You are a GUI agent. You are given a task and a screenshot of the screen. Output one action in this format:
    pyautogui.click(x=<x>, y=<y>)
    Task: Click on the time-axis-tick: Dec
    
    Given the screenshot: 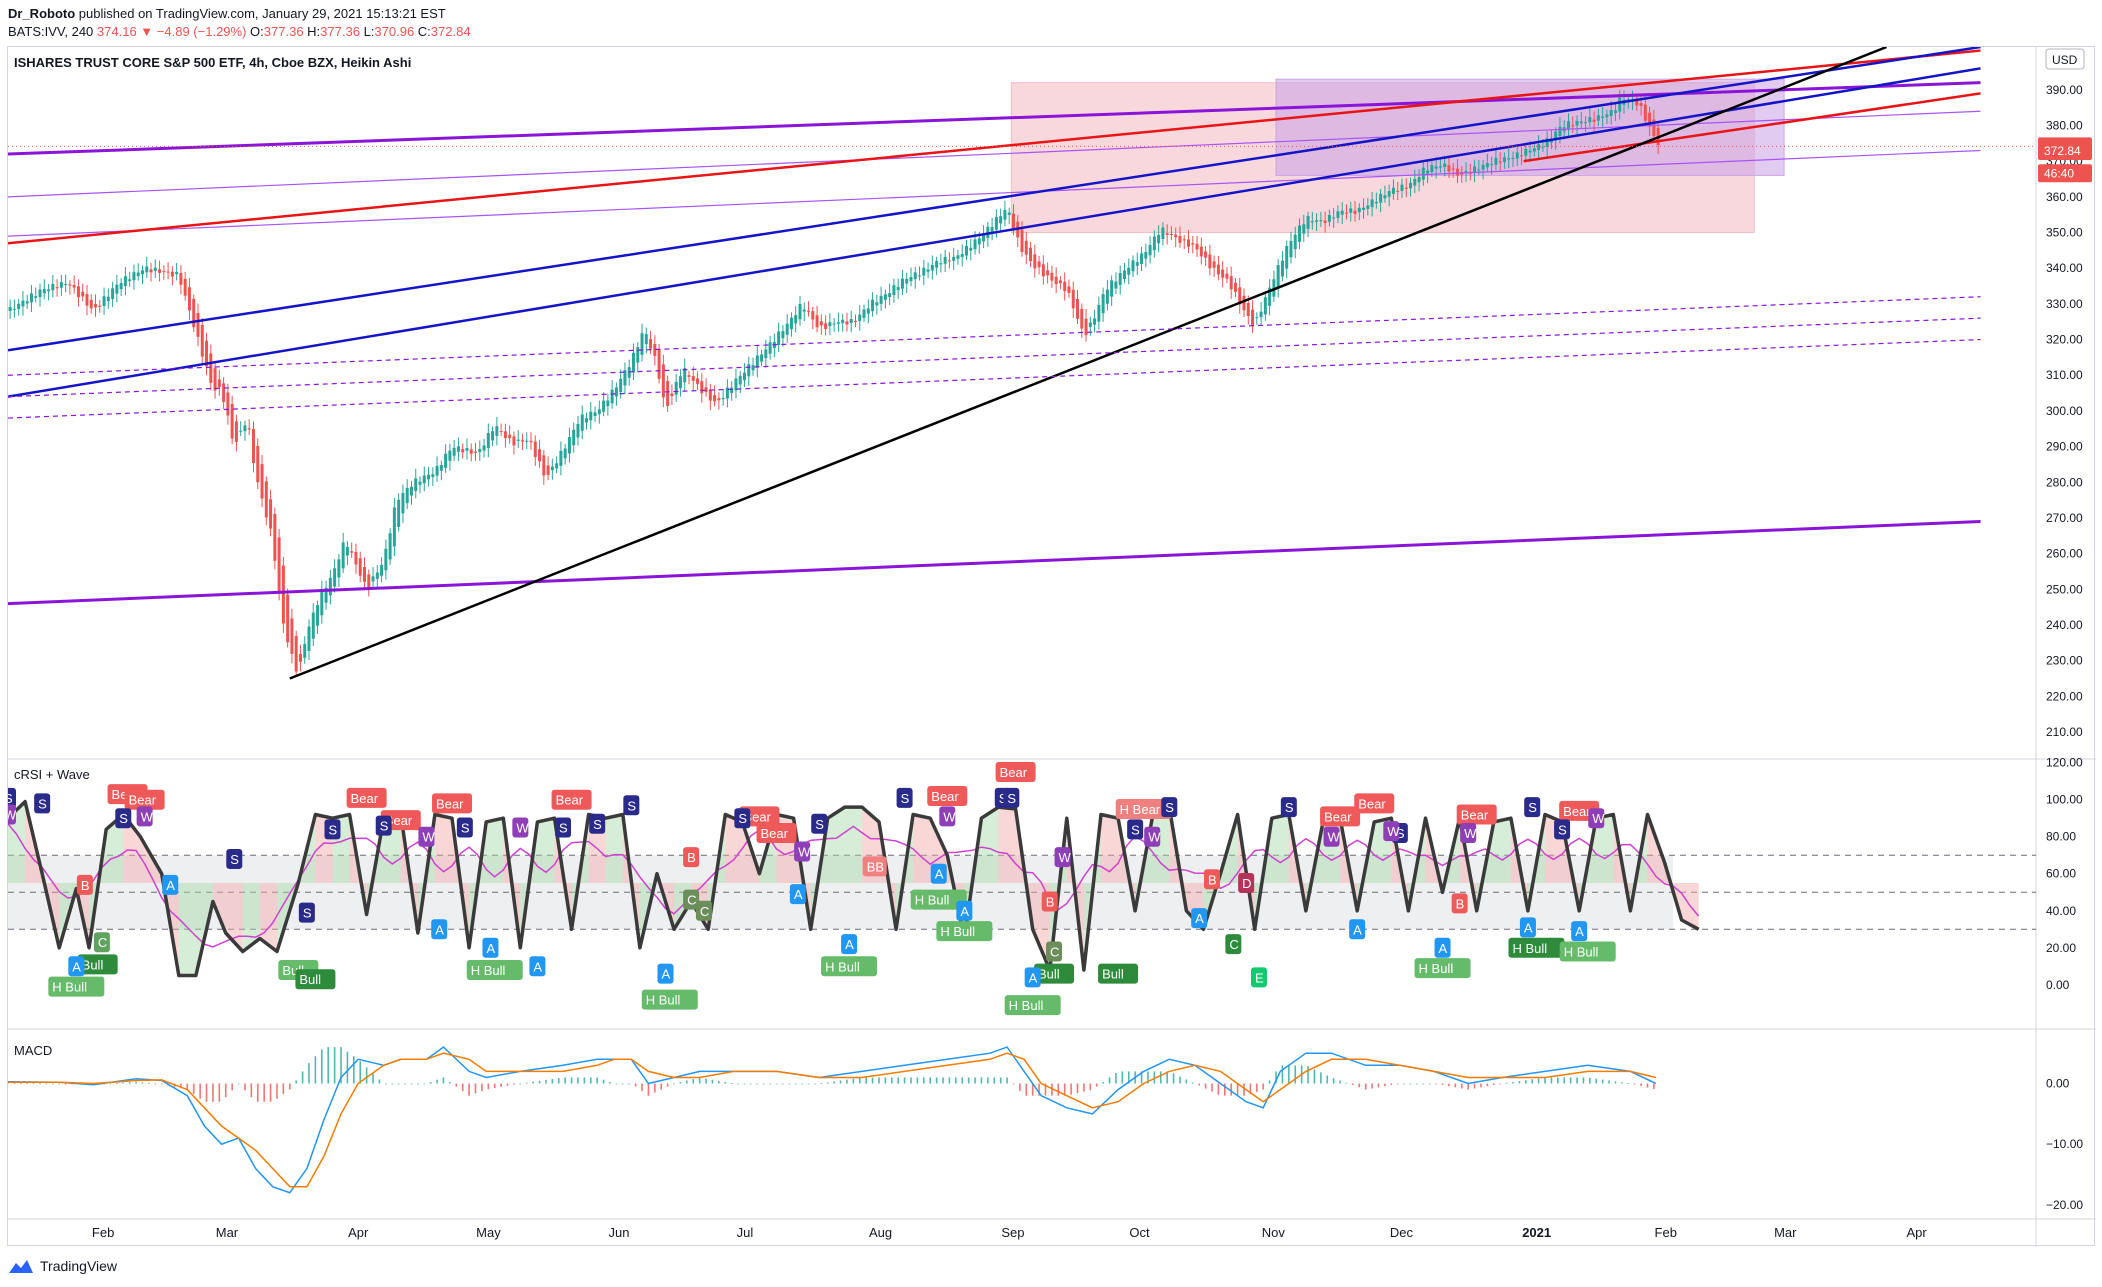 What is the action you would take?
    pyautogui.click(x=1402, y=1232)
    